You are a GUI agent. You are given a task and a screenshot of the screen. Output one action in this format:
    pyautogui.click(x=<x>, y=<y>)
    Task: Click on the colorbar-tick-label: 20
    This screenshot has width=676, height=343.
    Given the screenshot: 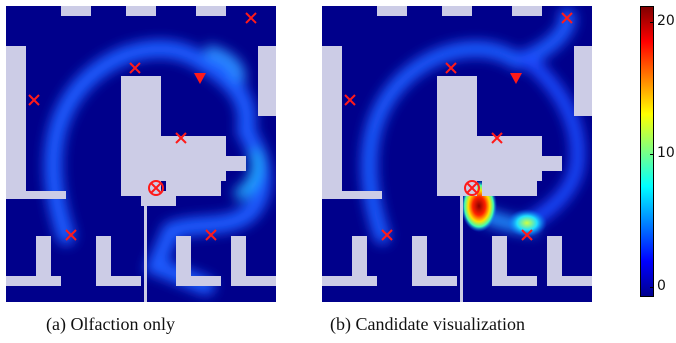 What is the action you would take?
    pyautogui.click(x=666, y=21)
    